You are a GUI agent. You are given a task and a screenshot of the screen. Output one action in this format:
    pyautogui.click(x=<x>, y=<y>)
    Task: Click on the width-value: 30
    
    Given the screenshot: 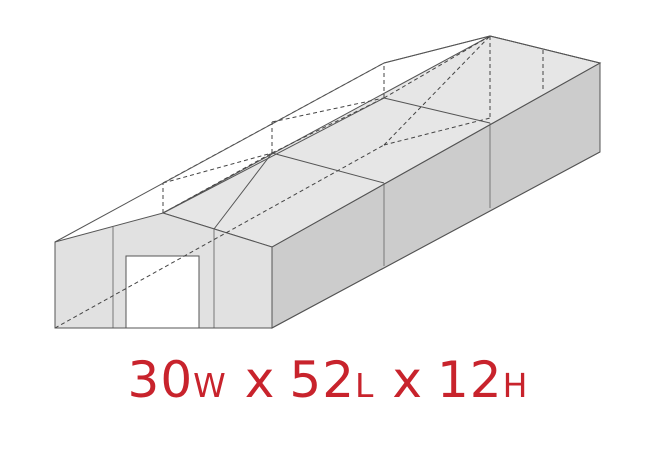 What is the action you would take?
    pyautogui.click(x=160, y=380)
    